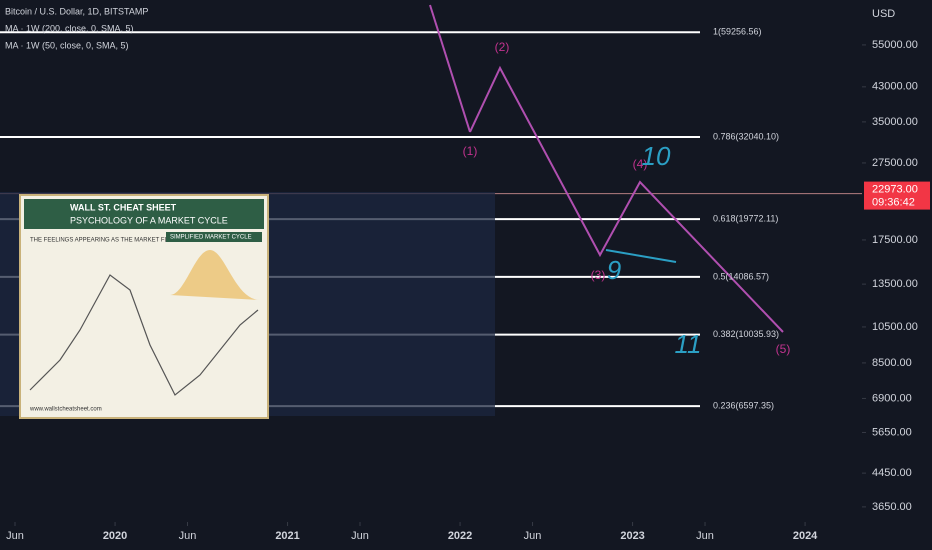 The height and width of the screenshot is (550, 932). What do you see at coordinates (76, 11) in the screenshot?
I see `legend-price: Bitcoin / U.S. Dollar, 1D, BITSTAMP` at bounding box center [76, 11].